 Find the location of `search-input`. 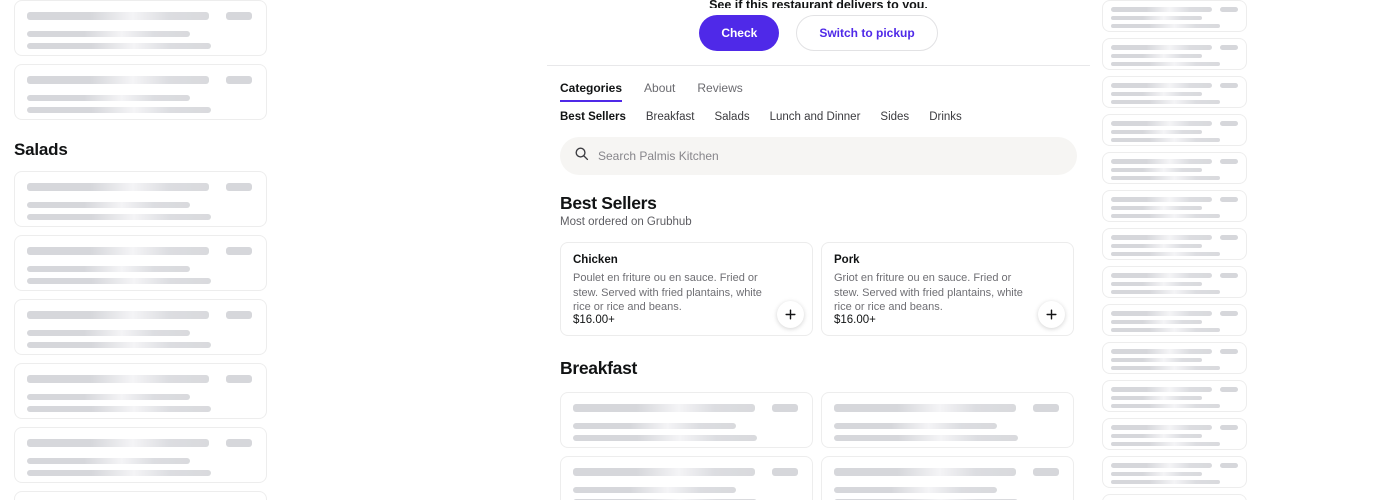

search-input is located at coordinates (830, 156).